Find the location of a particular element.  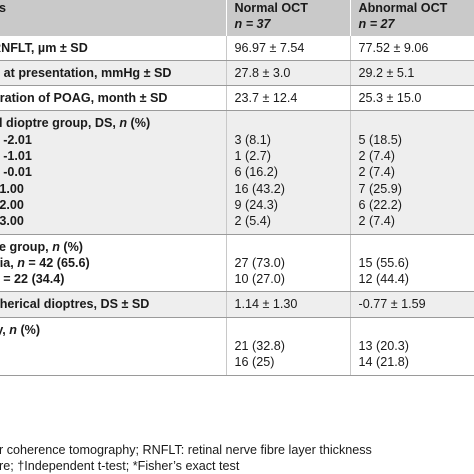

abnormal-oct-cell: 25.3 ± 15.0 is located at coordinates (412, 98).